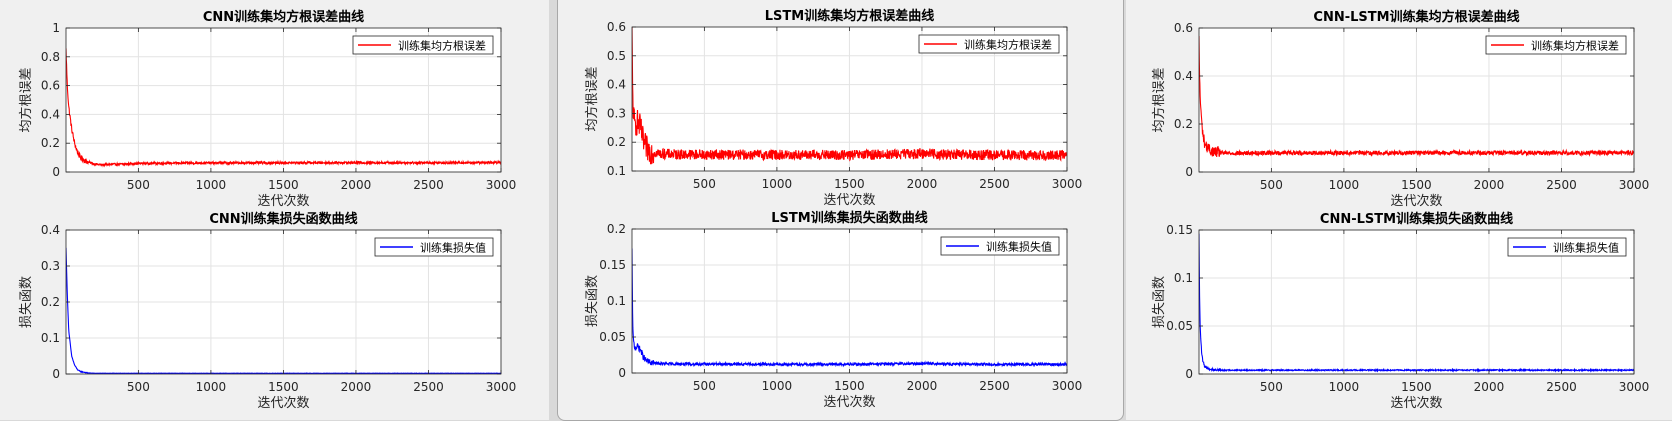 This screenshot has height=421, width=1672. I want to click on chart-title: LSTM训练集均方根误差曲线, so click(849, 16).